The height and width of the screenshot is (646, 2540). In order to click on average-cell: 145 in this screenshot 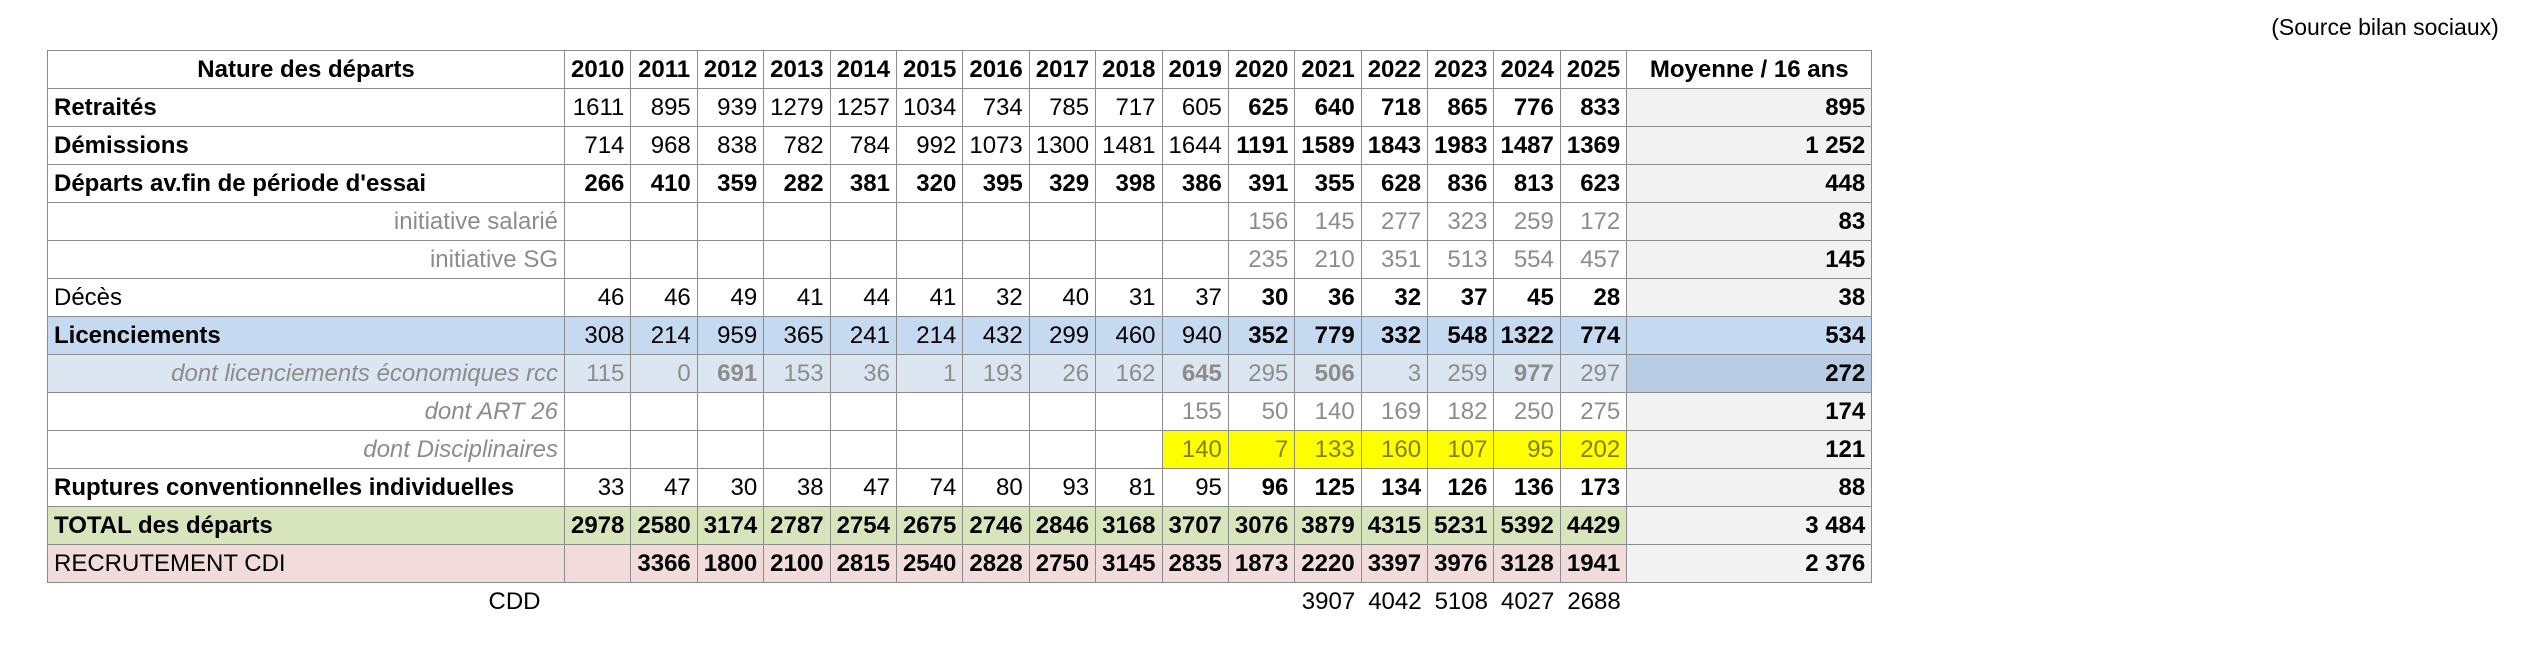, I will do `click(1749, 259)`.